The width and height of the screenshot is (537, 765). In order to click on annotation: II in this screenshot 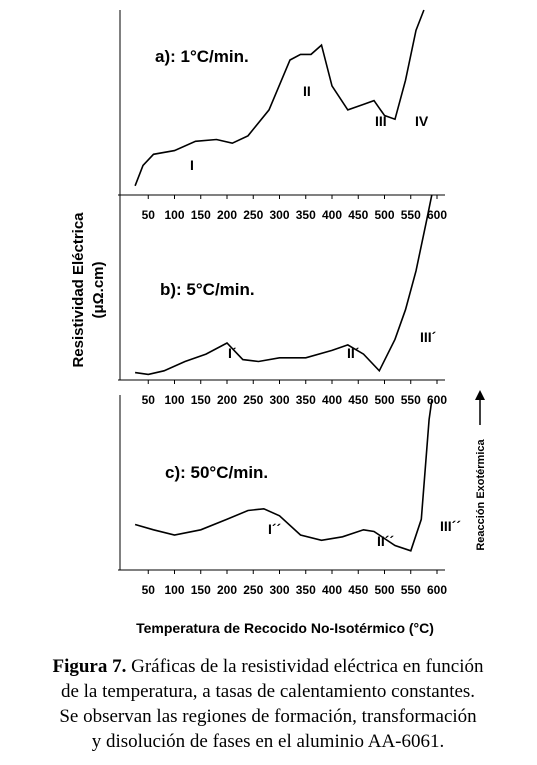, I will do `click(307, 91)`.